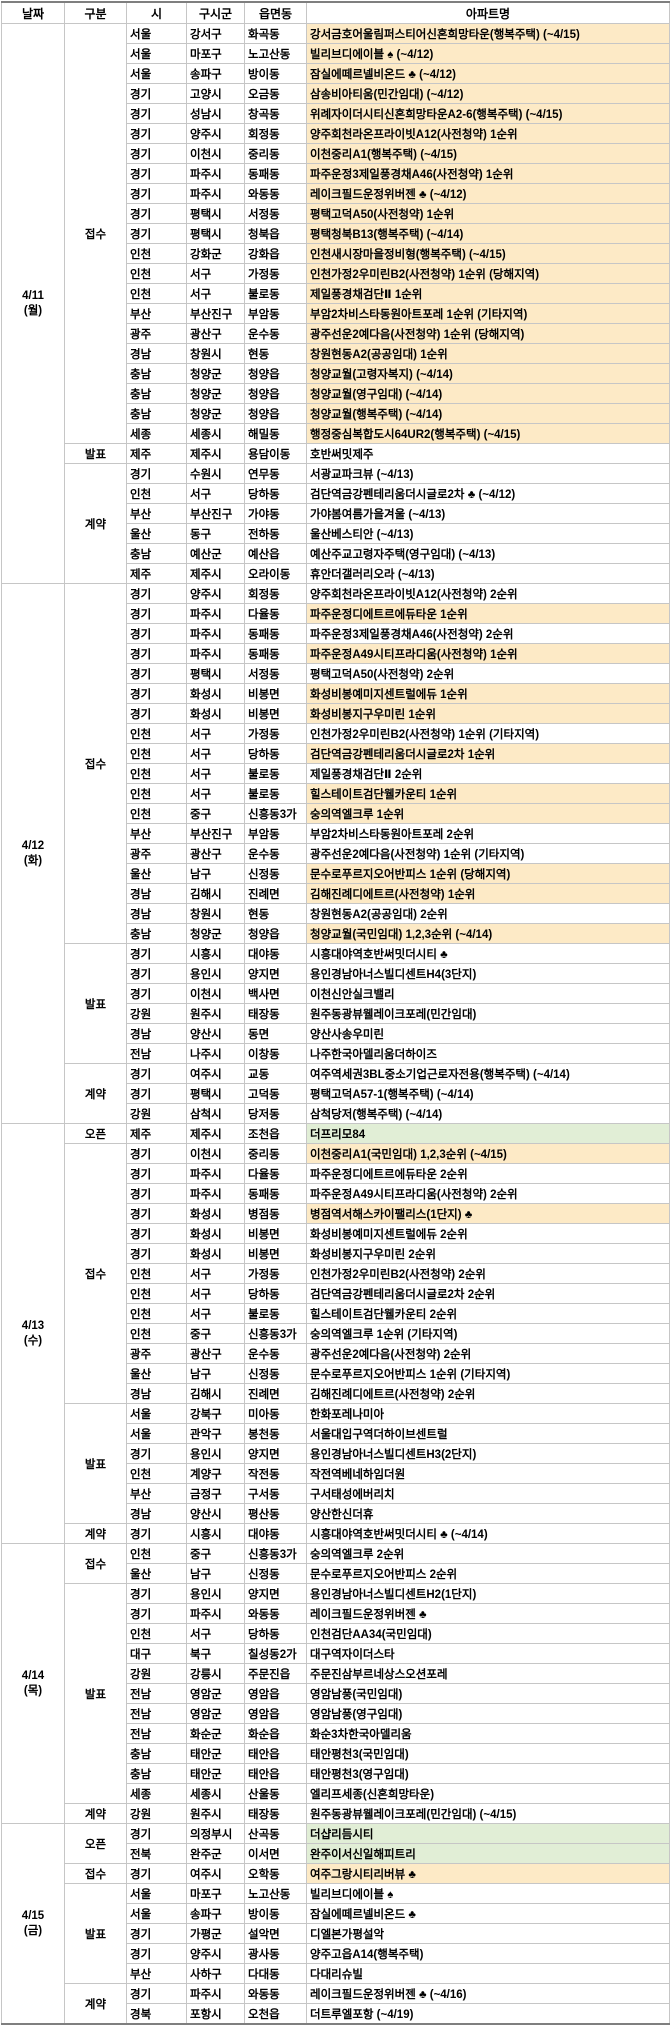 This screenshot has width=670, height=2040. I want to click on table-row: 발표 서울 마포구 노고산동 빌리브디에이블 ♠, so click(336, 1933).